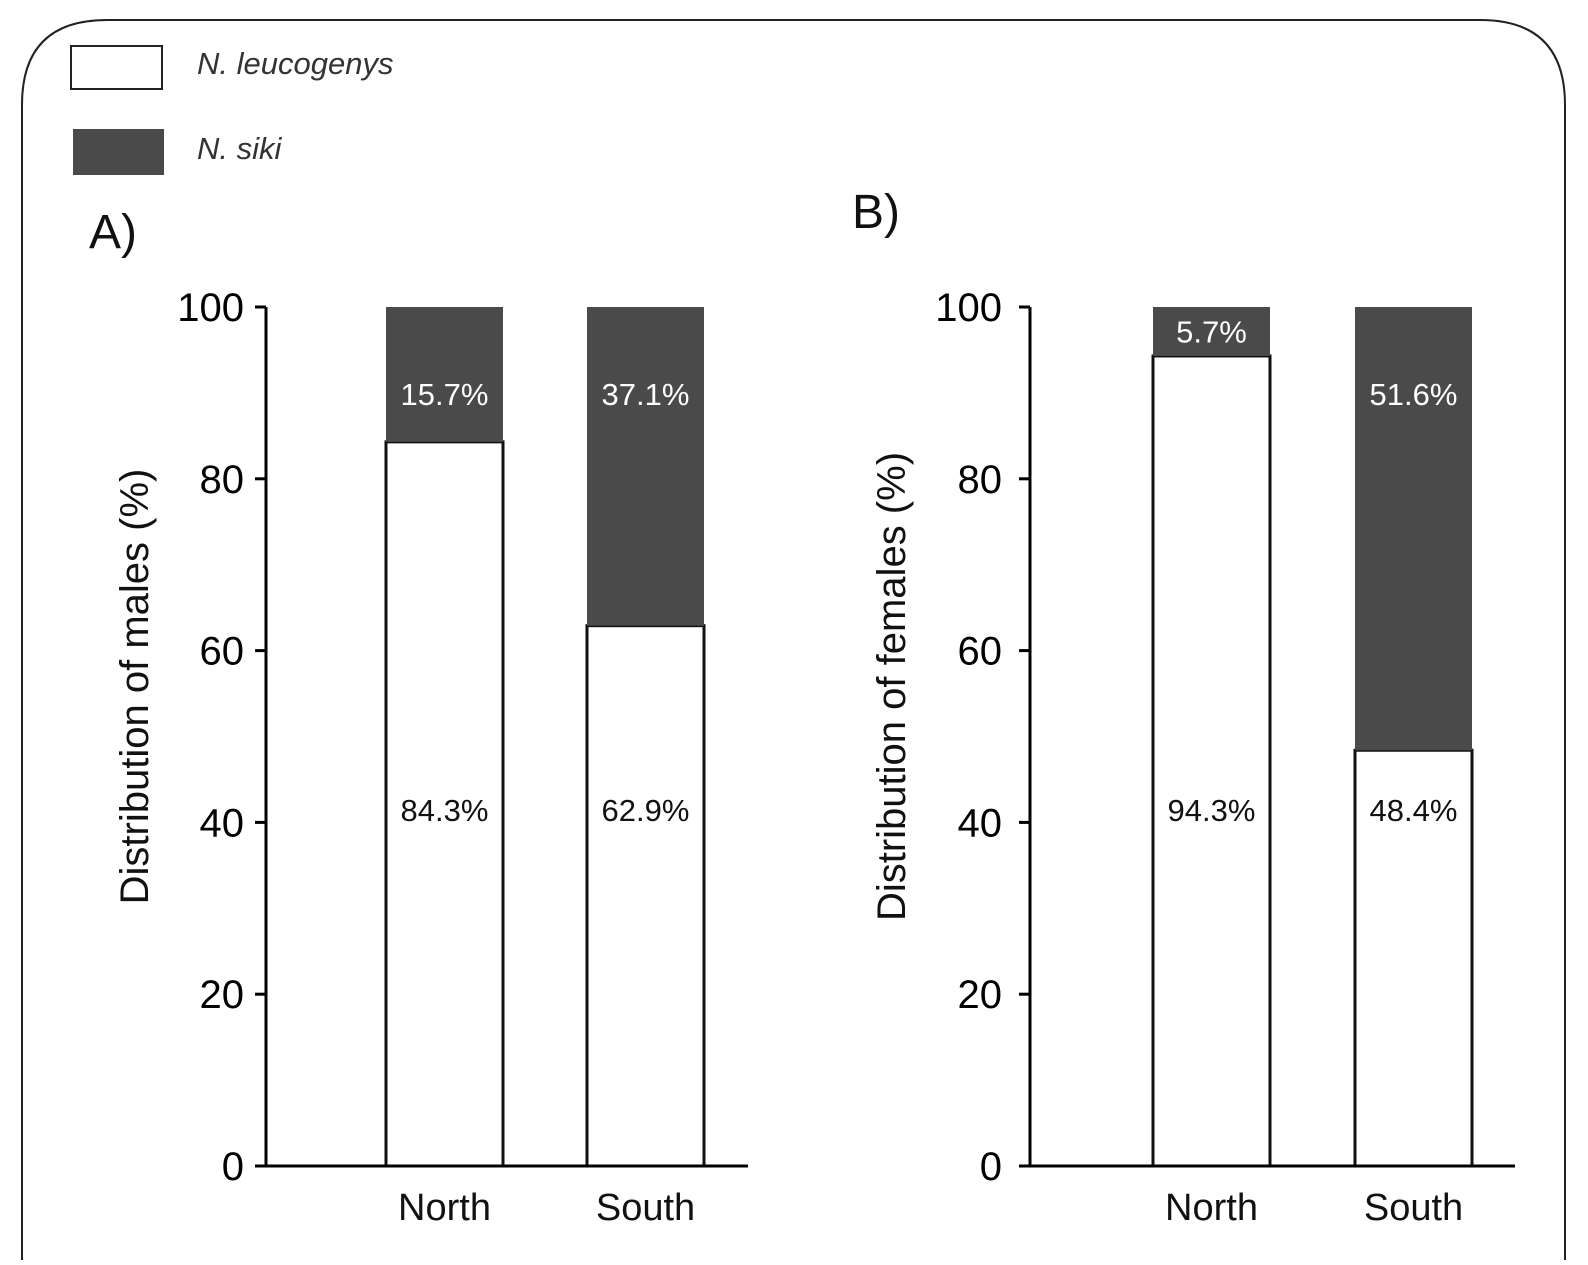  I want to click on value-label-south-leucogenys: 48.4%, so click(1414, 810).